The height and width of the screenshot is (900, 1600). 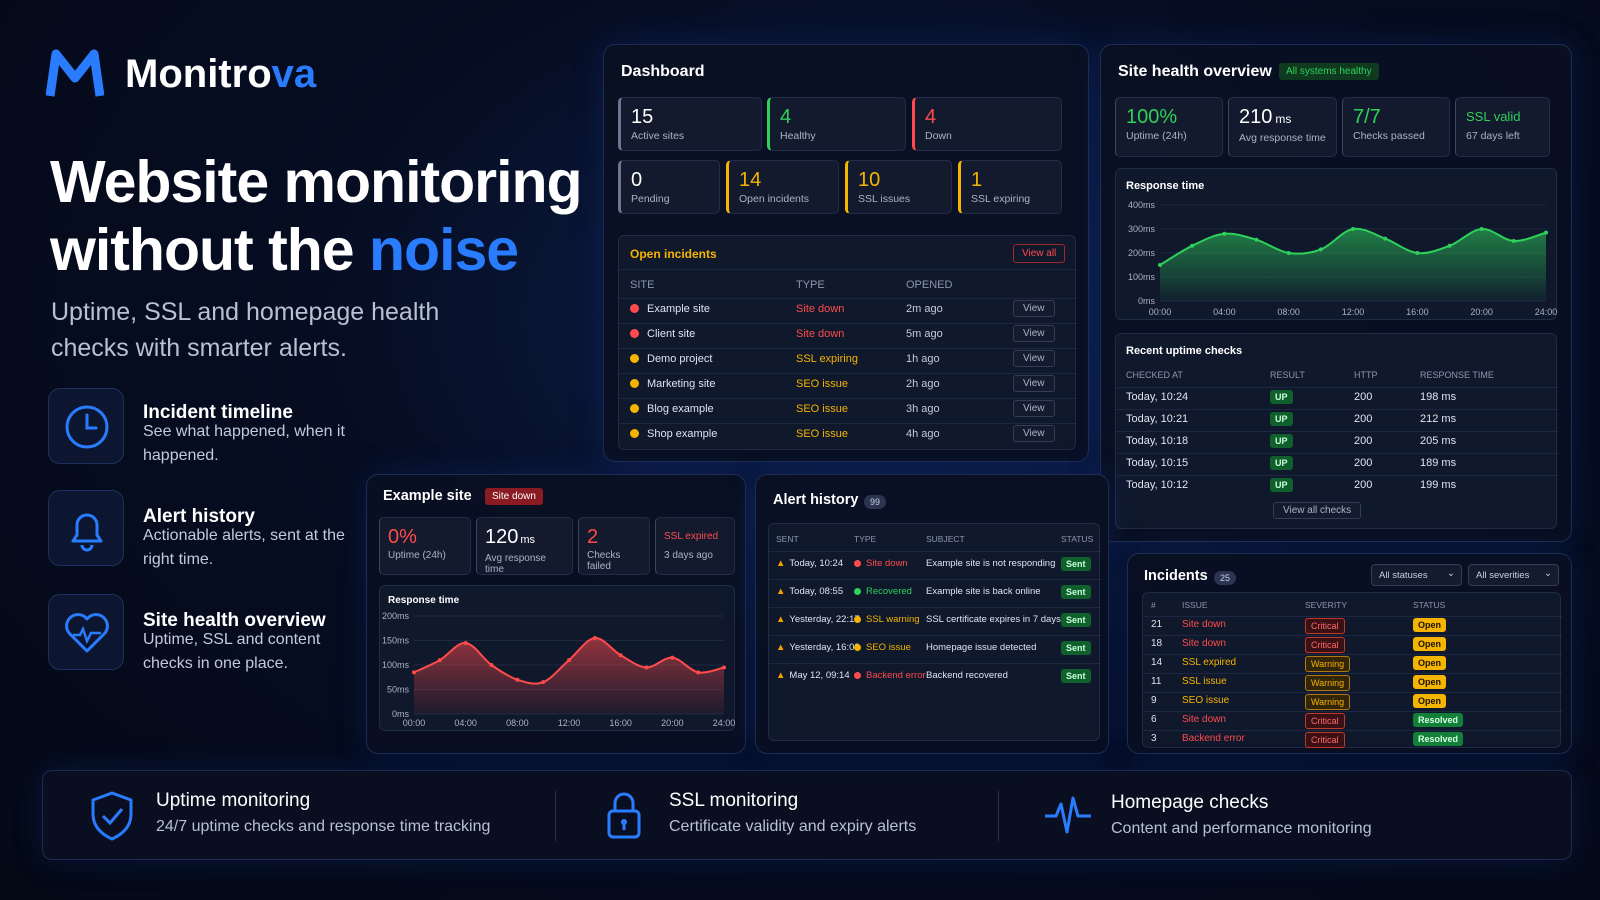 I want to click on incident-issue: Backend error, so click(x=1213, y=738).